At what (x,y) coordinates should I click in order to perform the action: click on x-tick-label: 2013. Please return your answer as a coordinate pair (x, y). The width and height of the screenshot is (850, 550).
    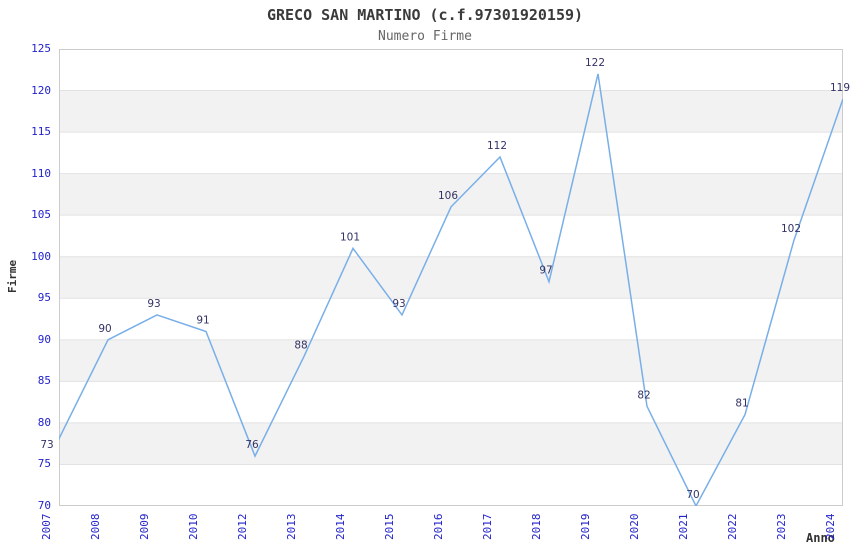
    Looking at the image, I should click on (291, 527).